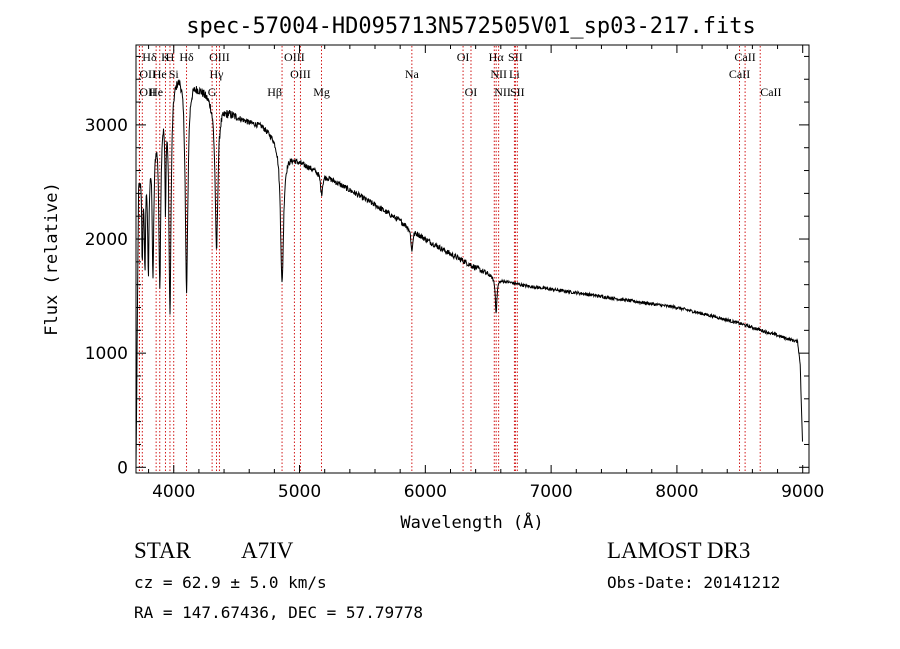 The height and width of the screenshot is (649, 900). Describe the element at coordinates (52, 259) in the screenshot. I see `y-axis-label: Flux (relative)` at that location.